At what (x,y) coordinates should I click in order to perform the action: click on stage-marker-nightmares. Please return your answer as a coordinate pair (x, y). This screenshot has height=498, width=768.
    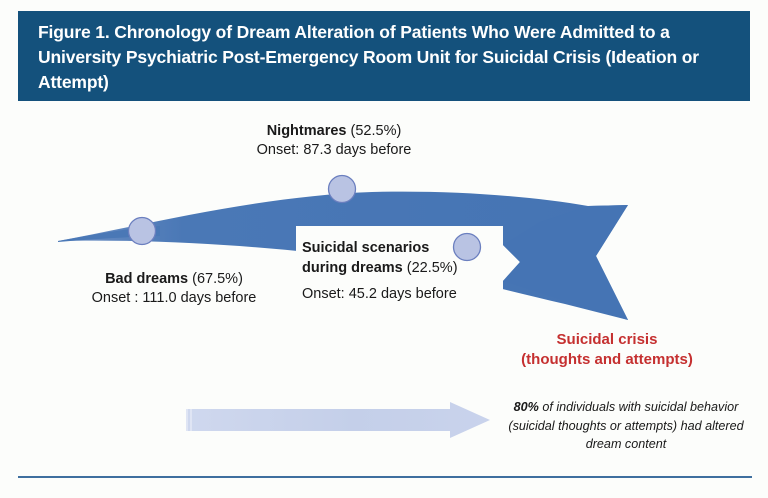
    Looking at the image, I should click on (342, 189).